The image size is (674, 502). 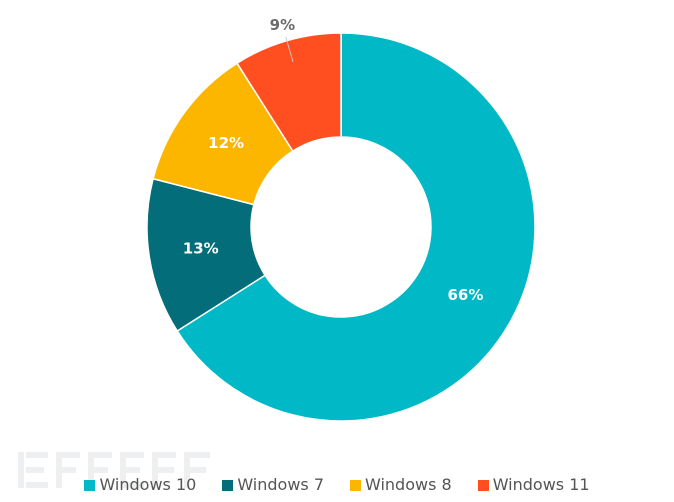 I want to click on data-label-windows-10: 66%, so click(x=465, y=295).